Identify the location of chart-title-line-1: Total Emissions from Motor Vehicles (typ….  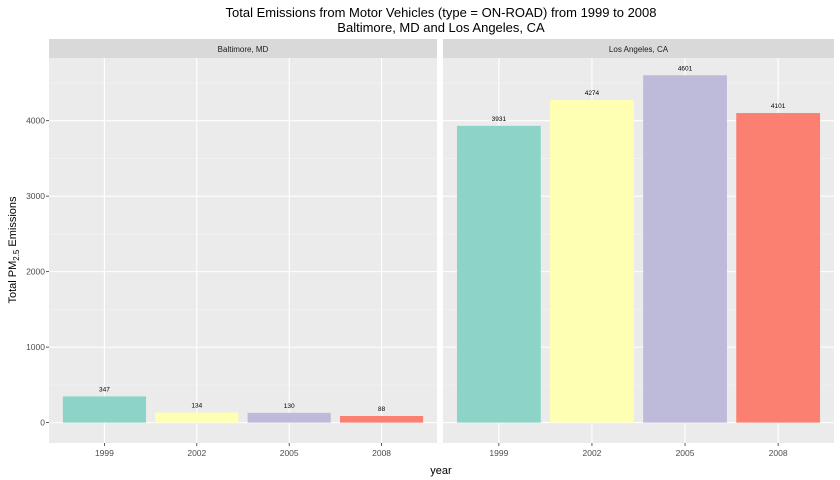
(441, 12).